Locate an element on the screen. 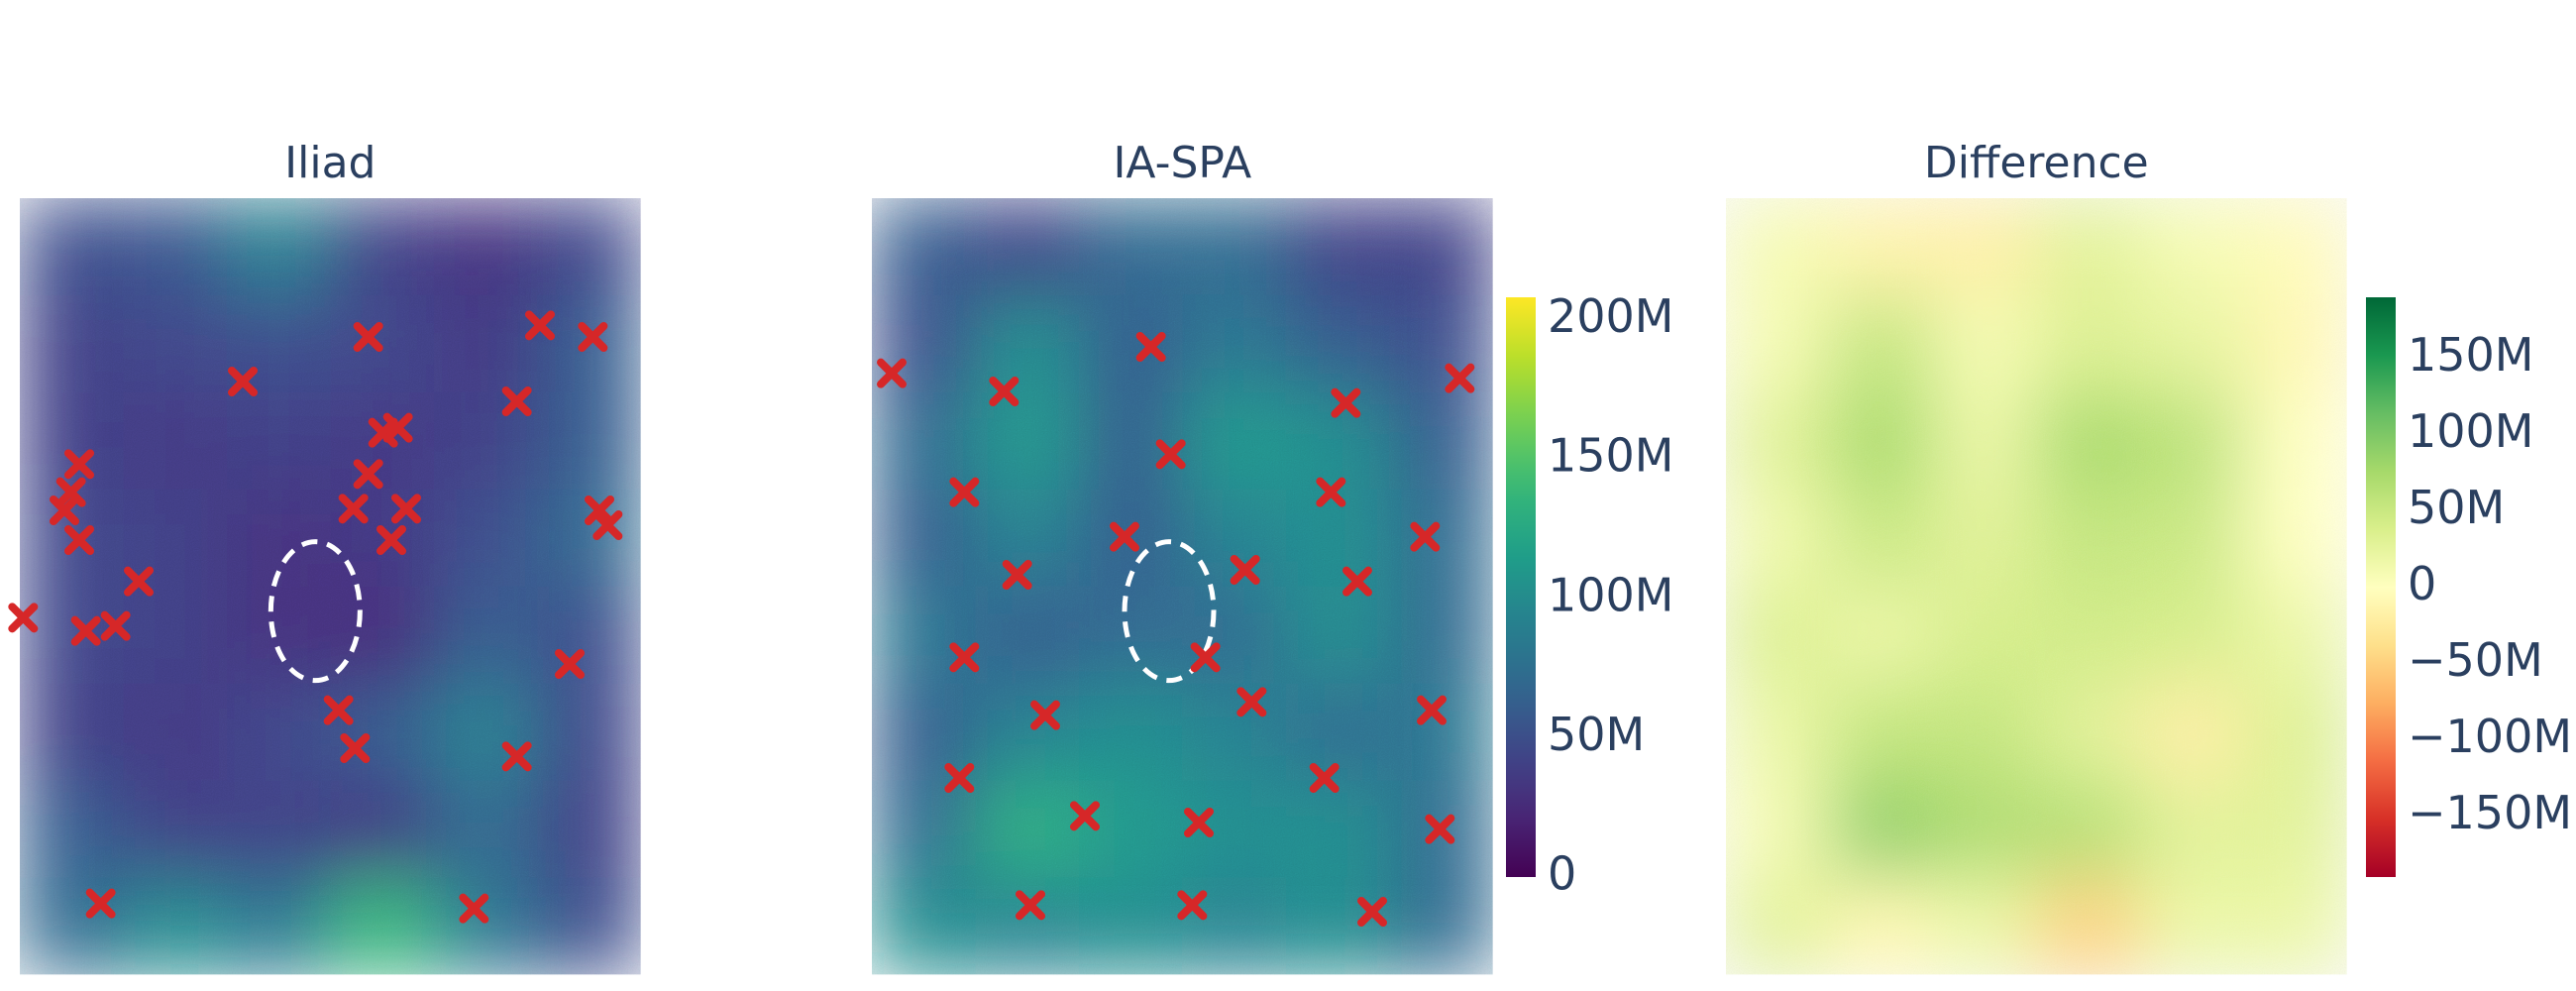  panel-title: Difference is located at coordinates (2037, 163).